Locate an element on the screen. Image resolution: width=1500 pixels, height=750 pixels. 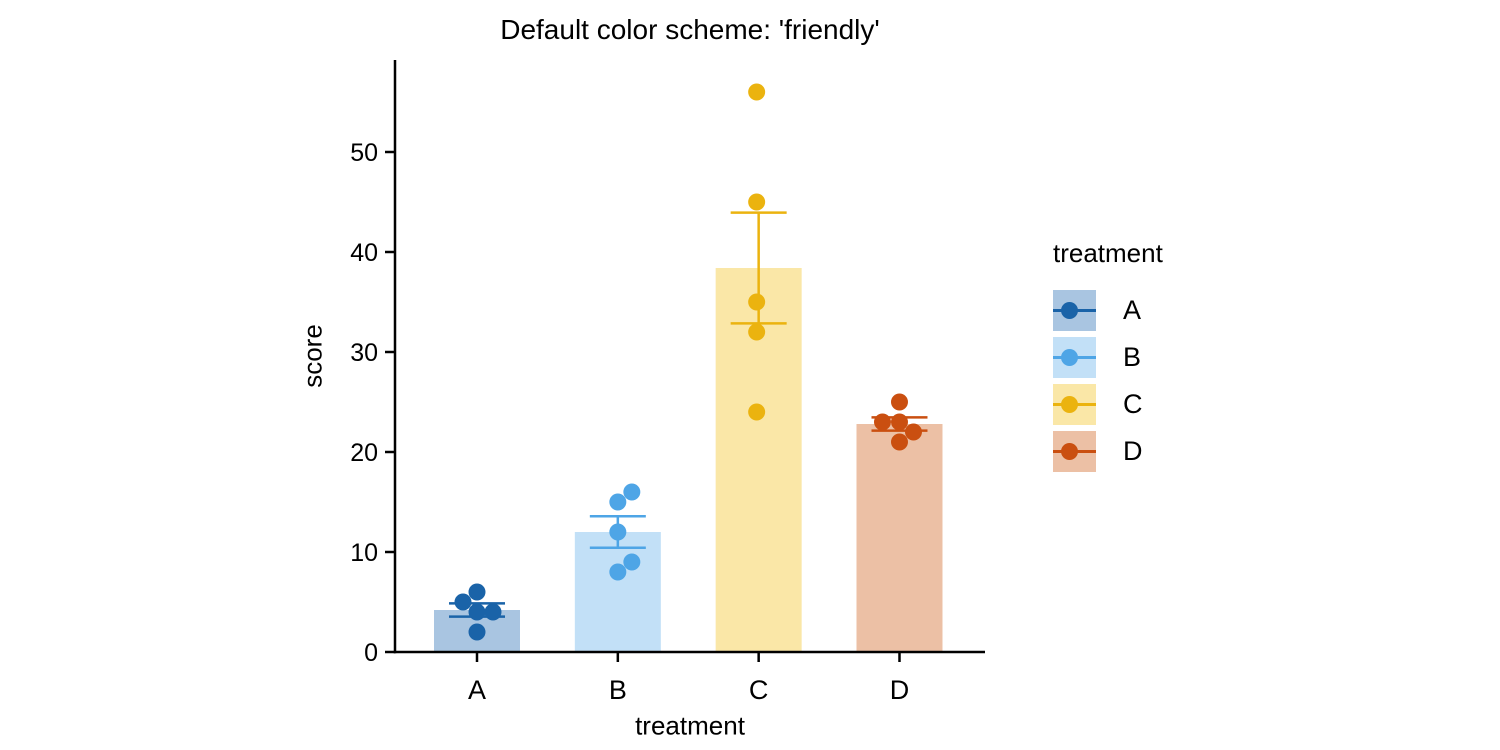
legend-swatch-B is located at coordinates (1074, 357).